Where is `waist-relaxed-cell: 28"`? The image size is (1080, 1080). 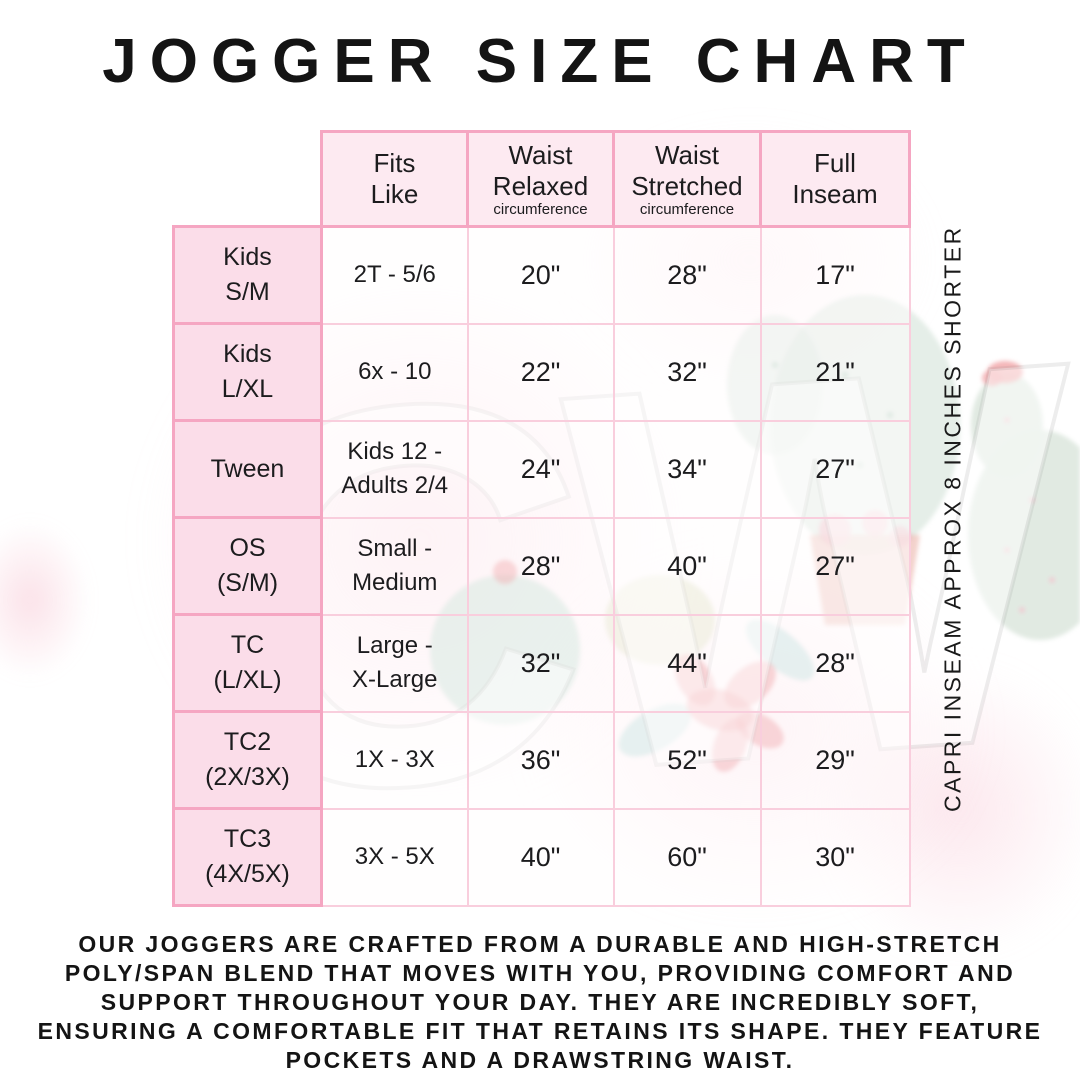
waist-relaxed-cell: 28" is located at coordinates (540, 566).